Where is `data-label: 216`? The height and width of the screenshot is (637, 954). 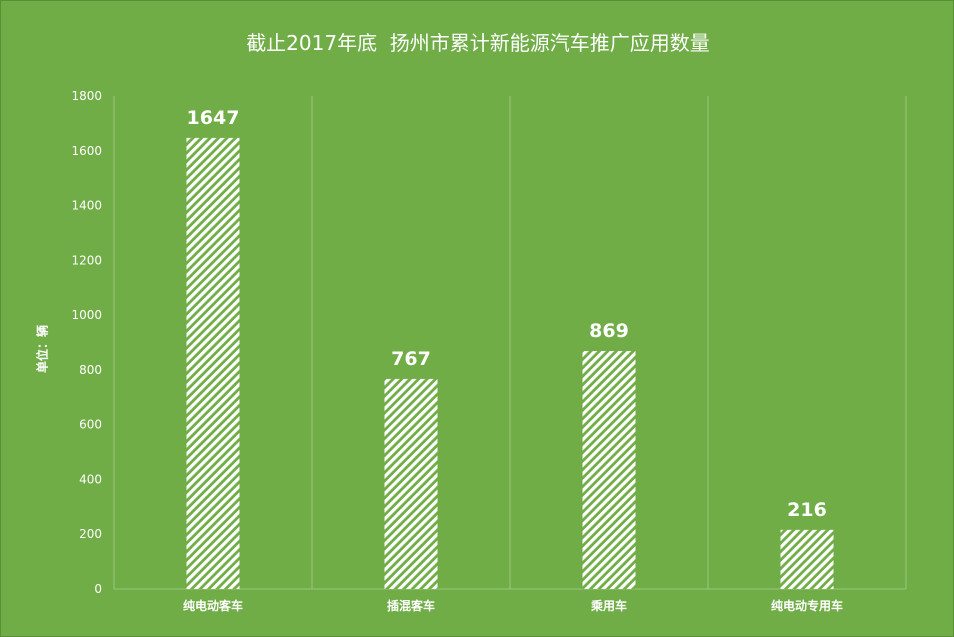
data-label: 216 is located at coordinates (807, 510).